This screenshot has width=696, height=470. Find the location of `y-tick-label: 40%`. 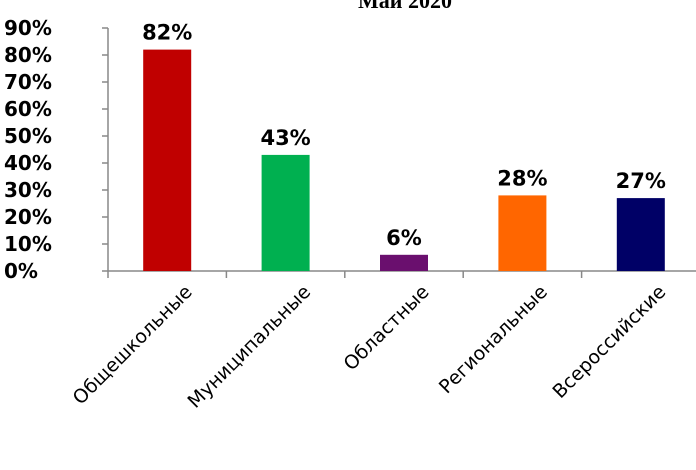

y-tick-label: 40% is located at coordinates (28, 163).